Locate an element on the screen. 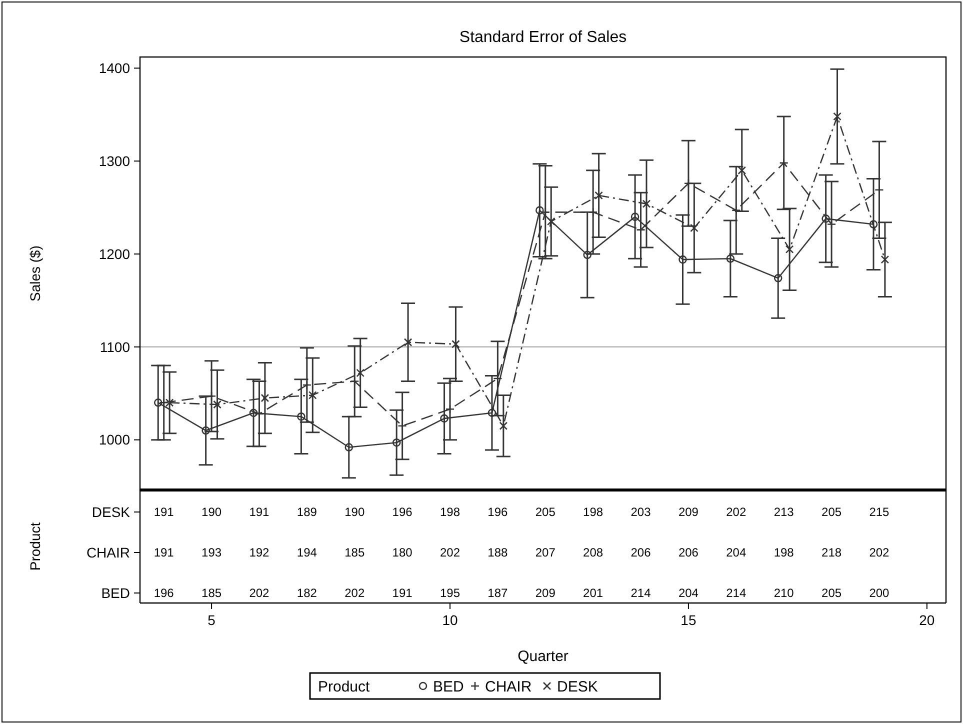 The height and width of the screenshot is (724, 963). data-label: 187 is located at coordinates (498, 593).